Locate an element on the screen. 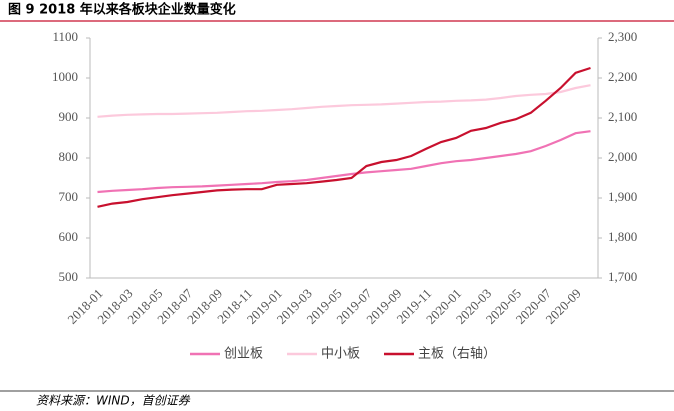  y-tick-label: 900 is located at coordinates (69, 116).